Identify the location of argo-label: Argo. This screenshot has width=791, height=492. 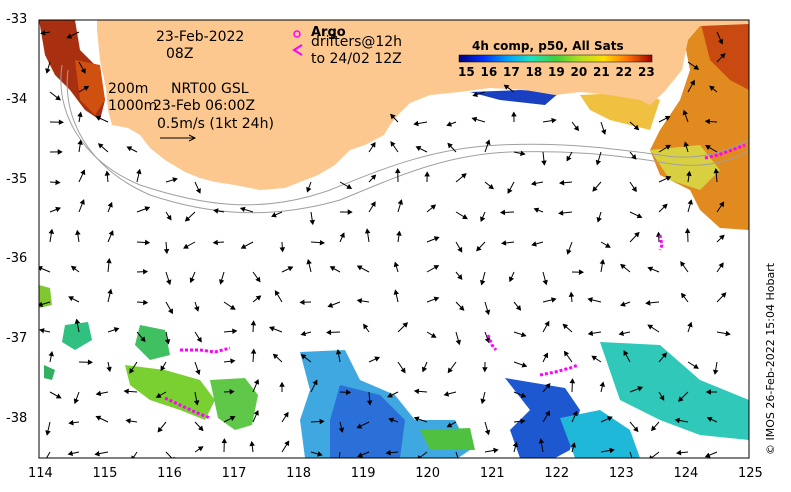
(328, 32).